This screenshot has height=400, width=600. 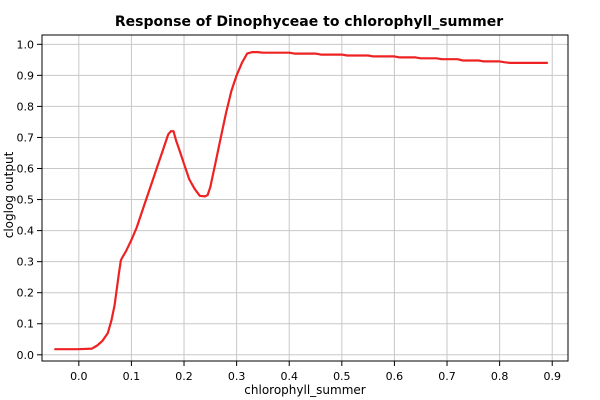 What do you see at coordinates (26, 262) in the screenshot?
I see `y-tick-label: 0.3` at bounding box center [26, 262].